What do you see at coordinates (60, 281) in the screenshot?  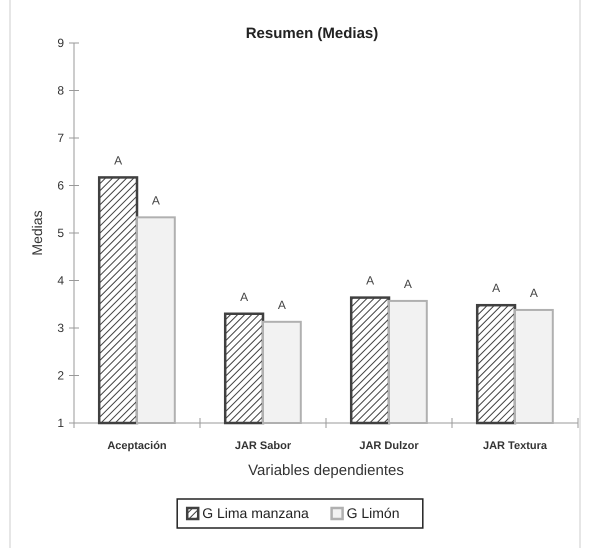 I see `y-tick-label: 4` at bounding box center [60, 281].